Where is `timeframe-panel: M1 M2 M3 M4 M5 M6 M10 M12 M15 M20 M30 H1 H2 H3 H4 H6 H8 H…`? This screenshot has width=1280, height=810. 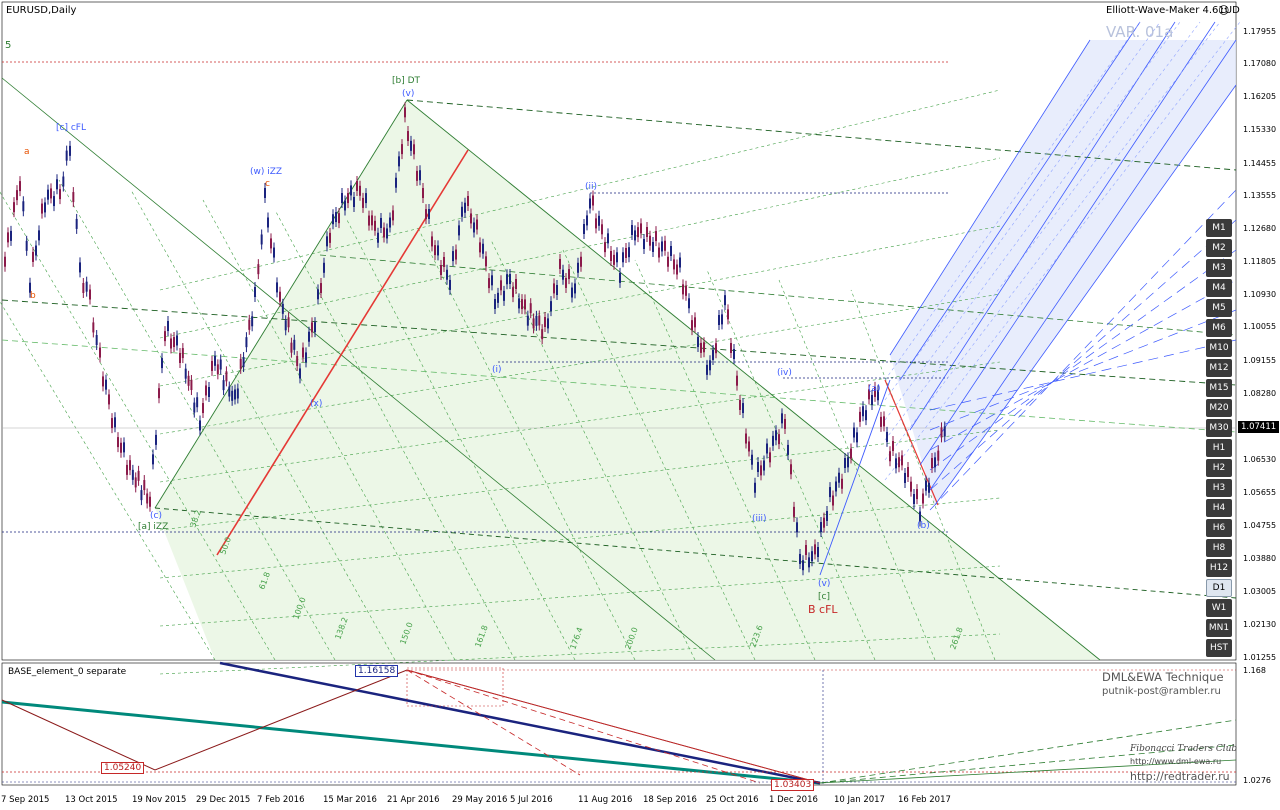 timeframe-panel: M1 M2 M3 M4 M5 M6 M10 M12 M15 M20 M30 H1 H2 H3 H4 H6 H8 H… is located at coordinates (1219, 439).